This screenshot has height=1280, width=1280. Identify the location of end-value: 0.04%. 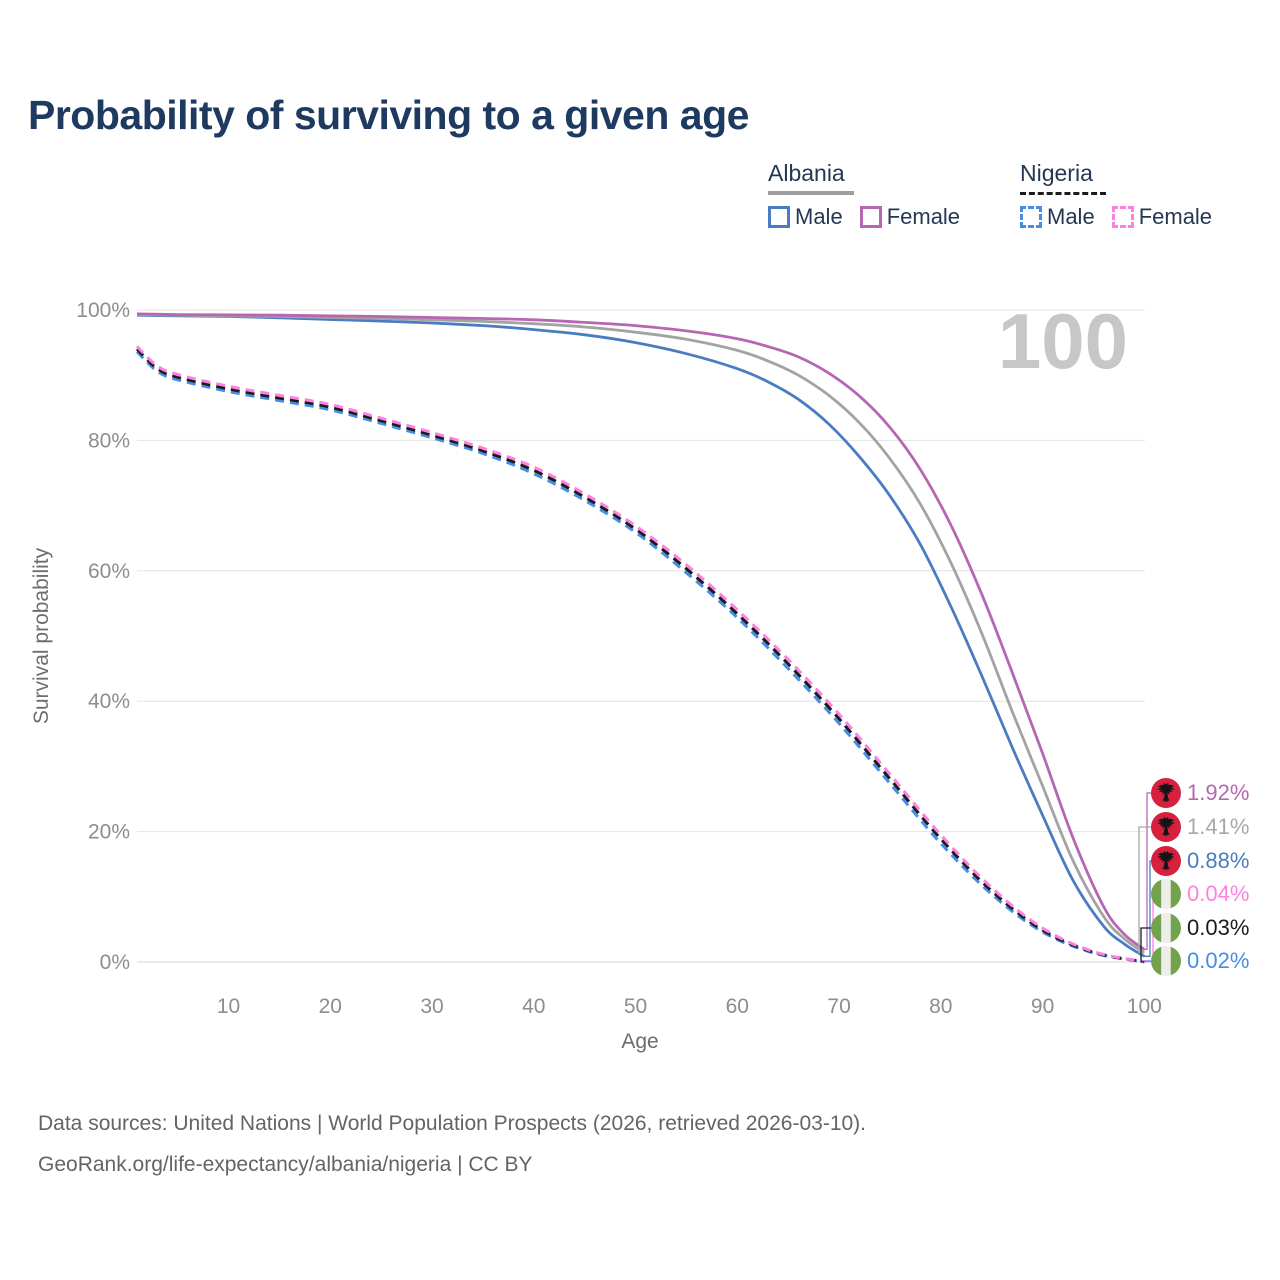
(1218, 893).